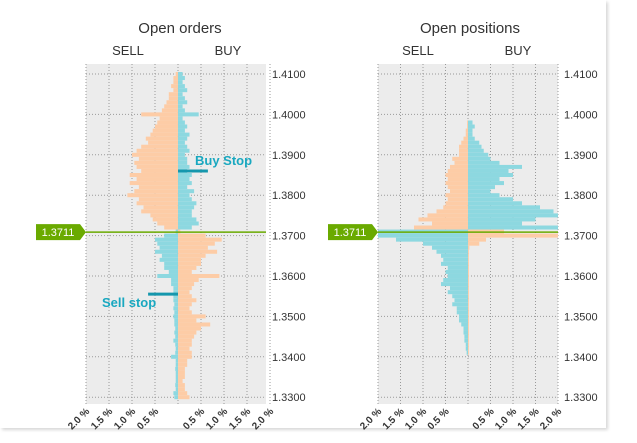 The width and height of the screenshot is (637, 443). I want to click on current-price-label: 1.3711, so click(350, 233).